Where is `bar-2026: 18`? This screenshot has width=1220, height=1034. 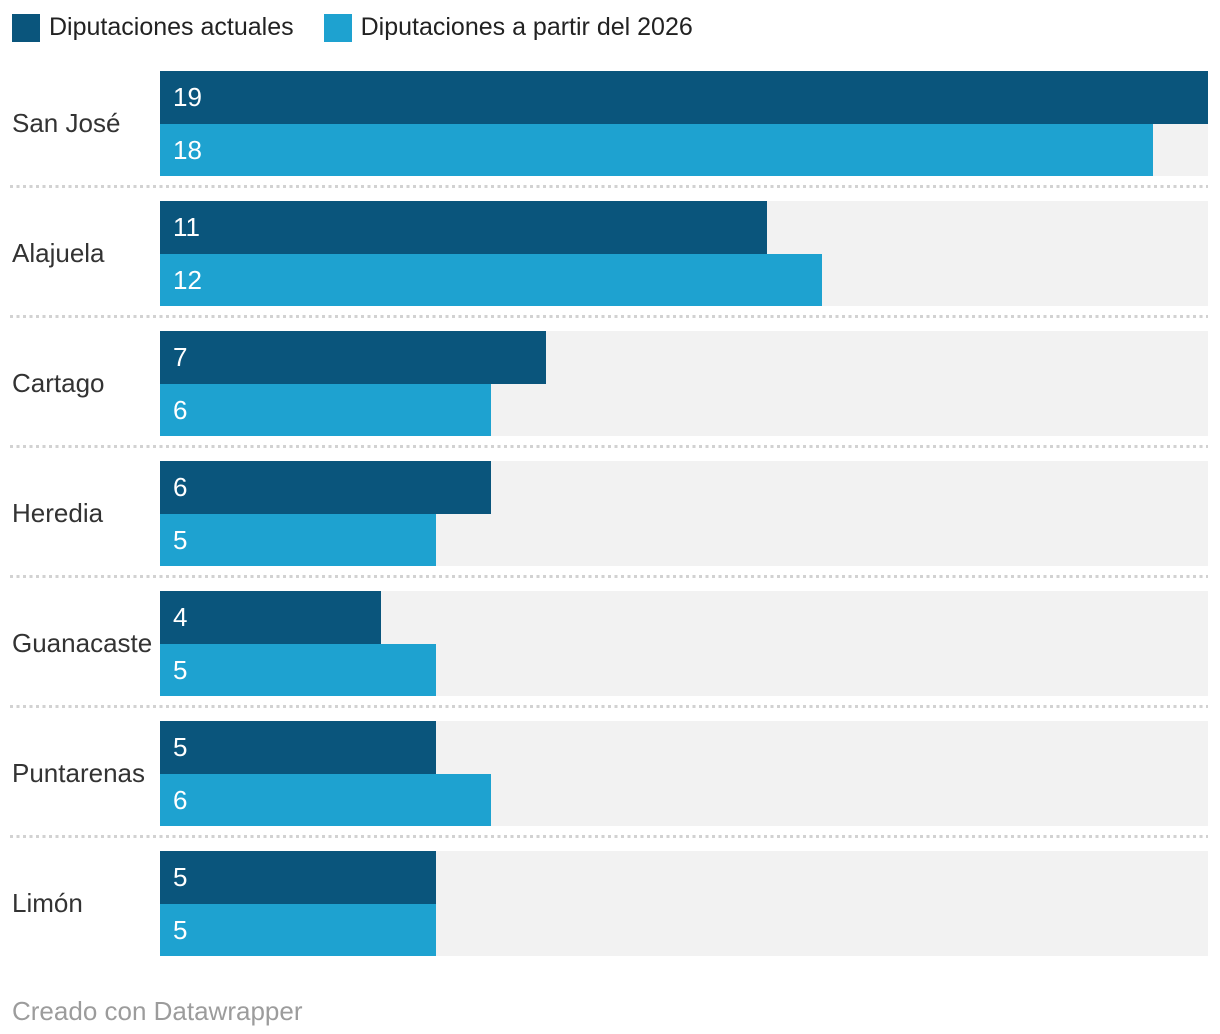 bar-2026: 18 is located at coordinates (656, 149).